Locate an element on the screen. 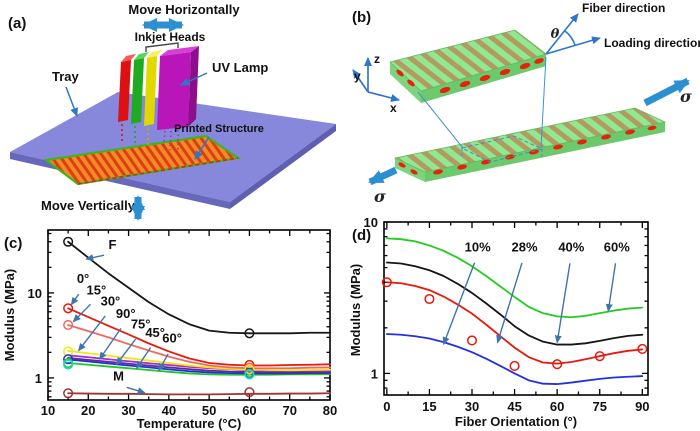  printed-structure is located at coordinates (142, 160).